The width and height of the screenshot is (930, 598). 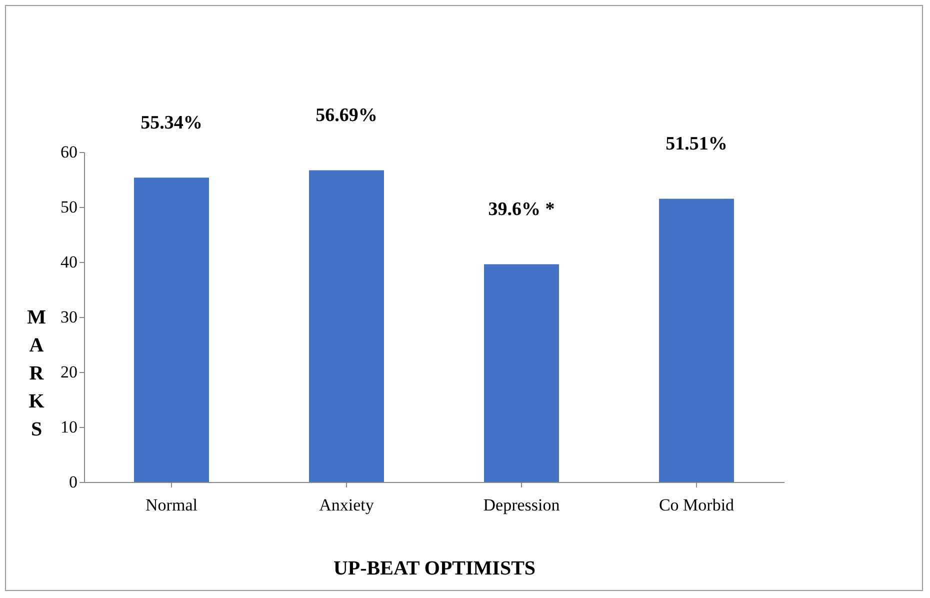 I want to click on x-tick-label: Normal, so click(x=172, y=505).